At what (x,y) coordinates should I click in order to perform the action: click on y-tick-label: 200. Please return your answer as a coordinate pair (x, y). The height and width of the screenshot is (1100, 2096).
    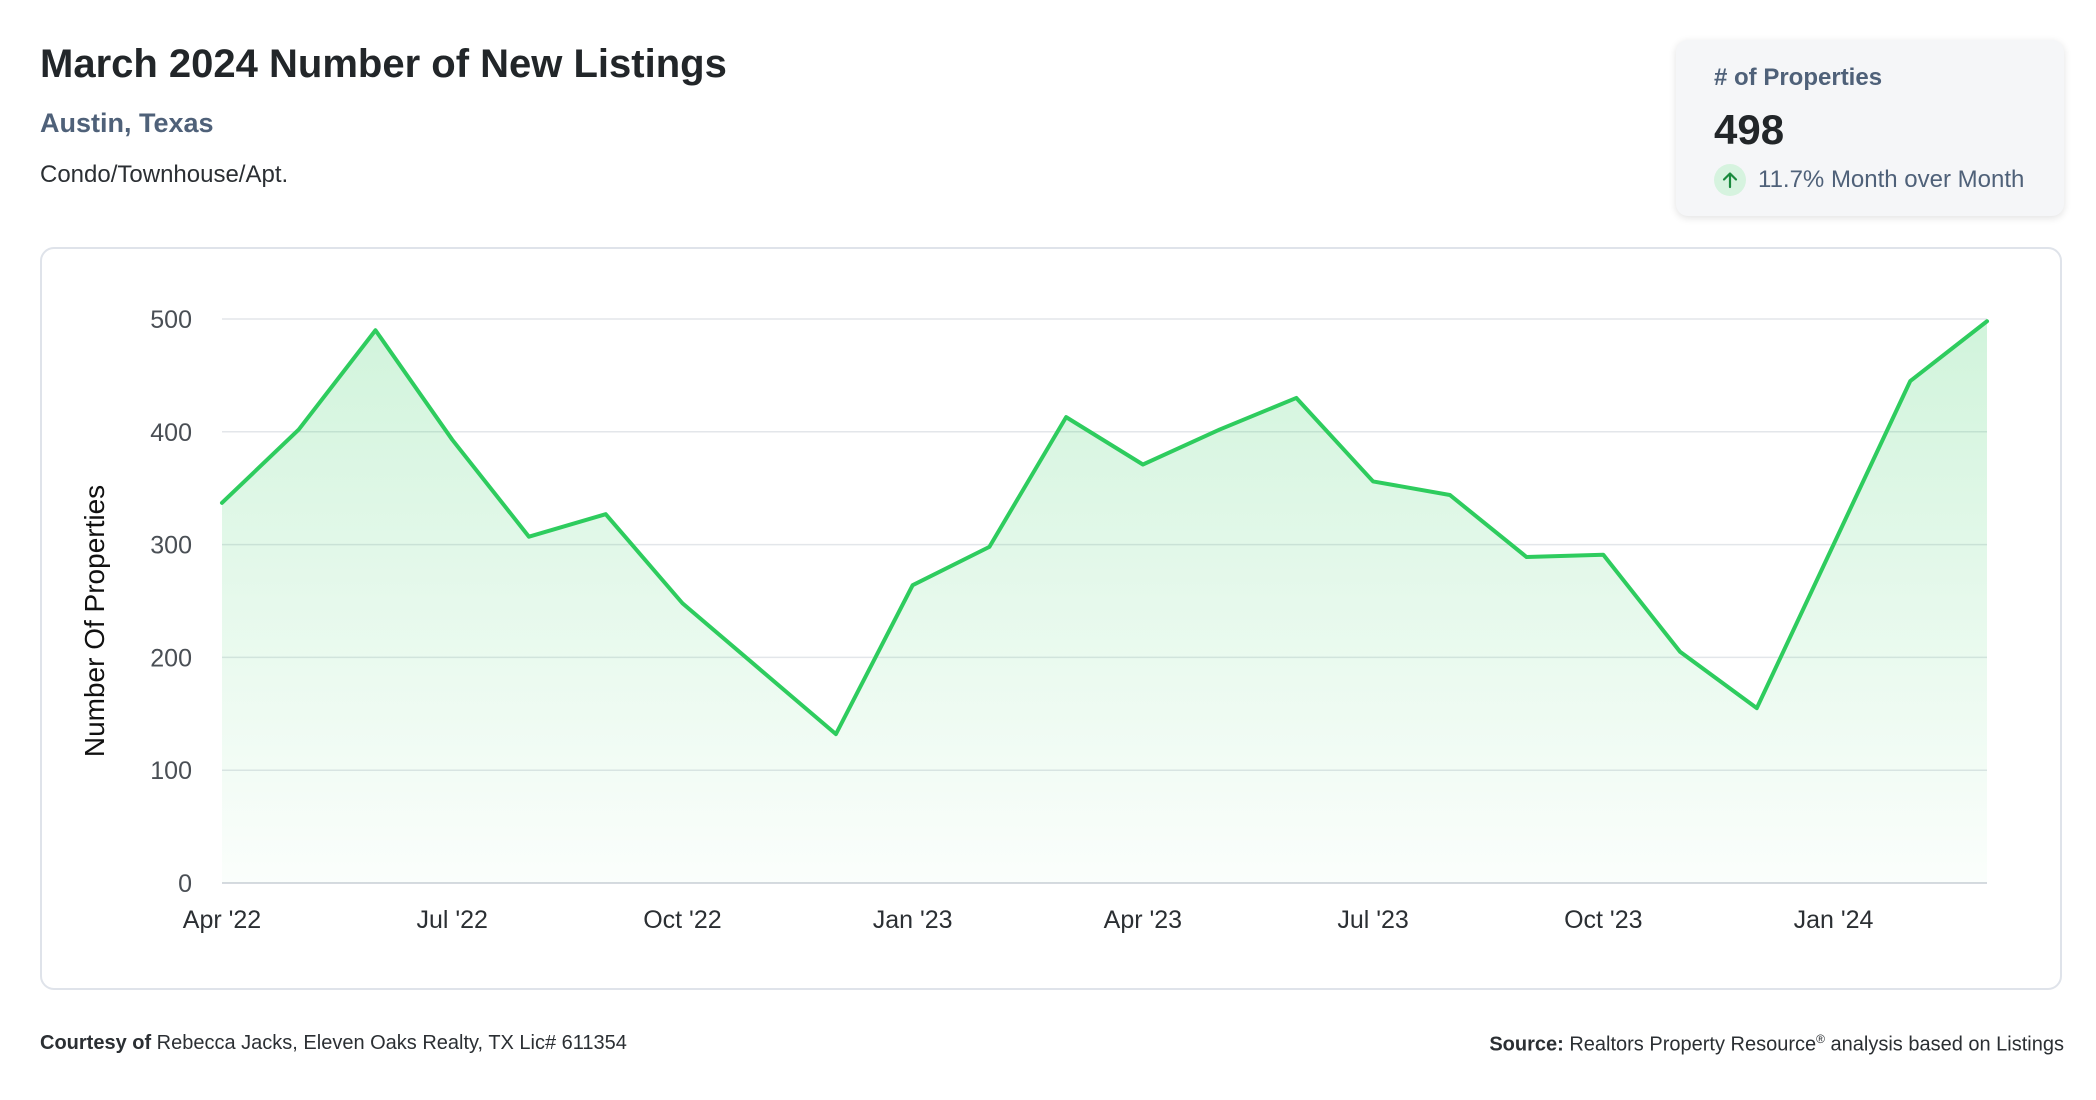
    Looking at the image, I should click on (171, 658).